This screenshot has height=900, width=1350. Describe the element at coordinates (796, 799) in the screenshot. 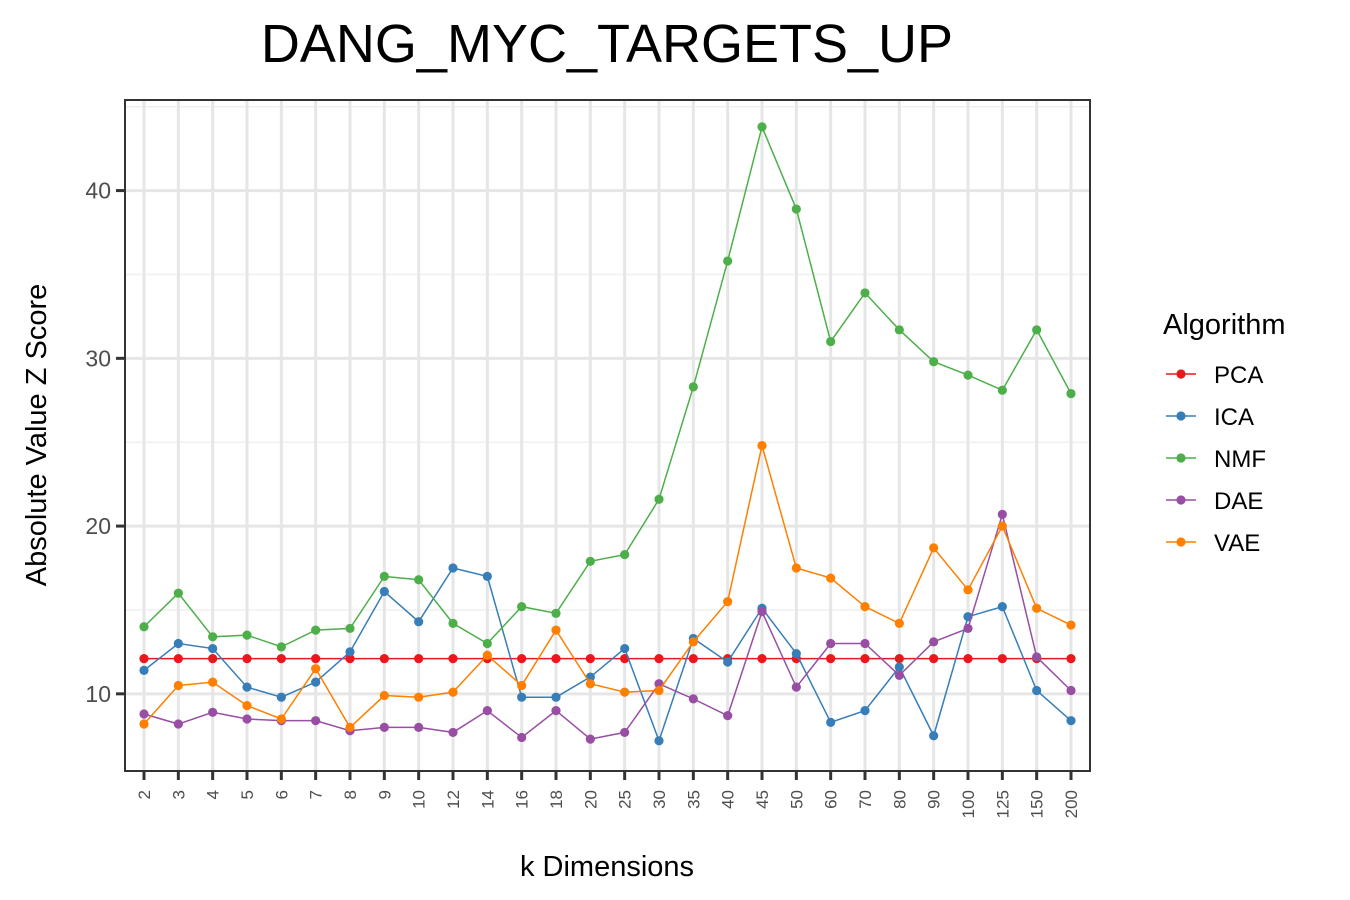

I see `x-tick-label: 50` at that location.